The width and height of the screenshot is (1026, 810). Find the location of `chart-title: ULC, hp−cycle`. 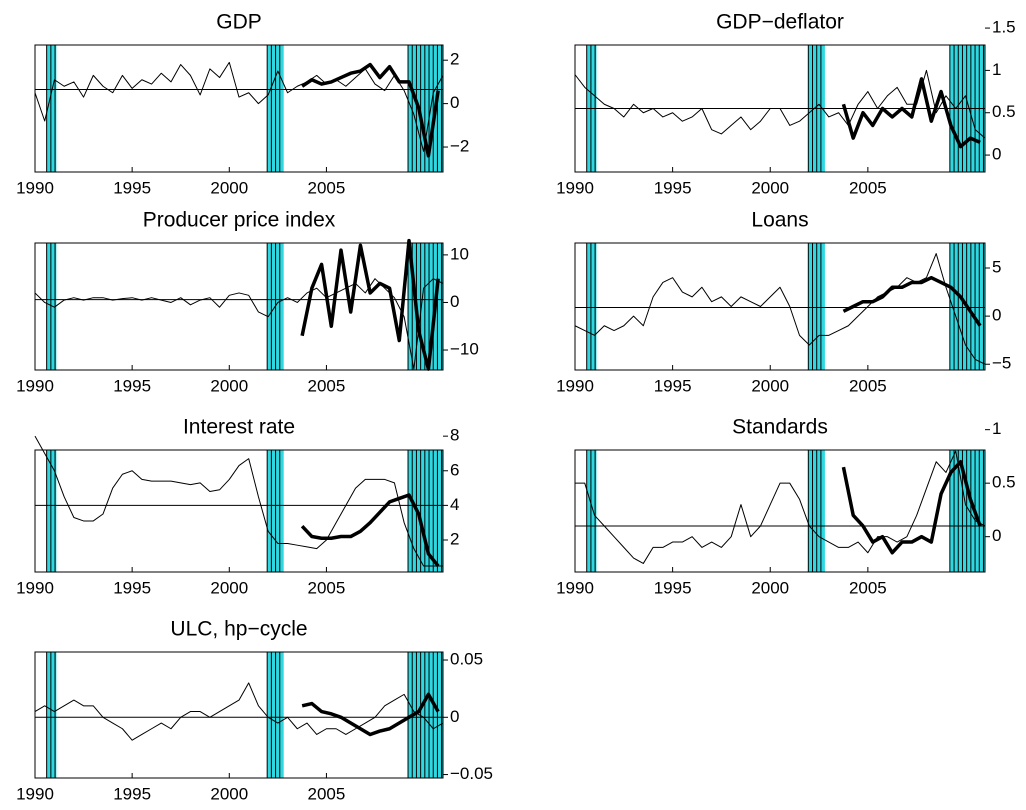

chart-title: ULC, hp−cycle is located at coordinates (238, 629).